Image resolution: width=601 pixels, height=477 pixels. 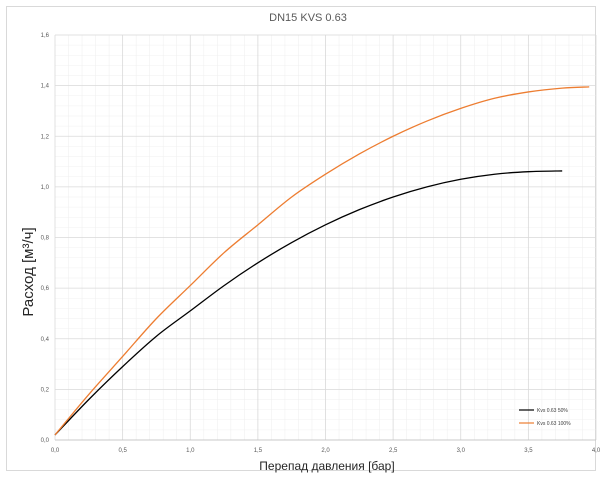 I want to click on y-tick-label: 0,8, so click(x=45, y=239).